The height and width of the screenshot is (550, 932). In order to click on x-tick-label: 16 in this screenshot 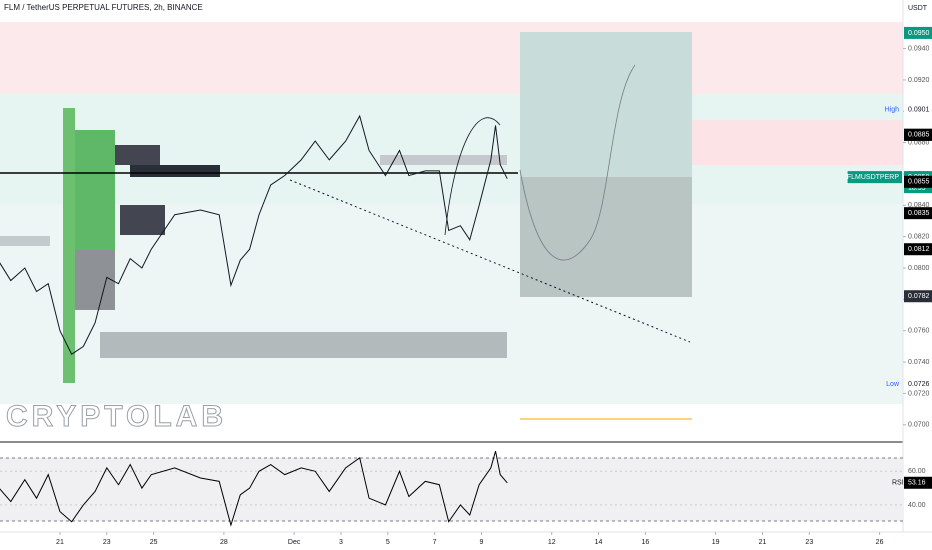, I will do `click(646, 542)`.